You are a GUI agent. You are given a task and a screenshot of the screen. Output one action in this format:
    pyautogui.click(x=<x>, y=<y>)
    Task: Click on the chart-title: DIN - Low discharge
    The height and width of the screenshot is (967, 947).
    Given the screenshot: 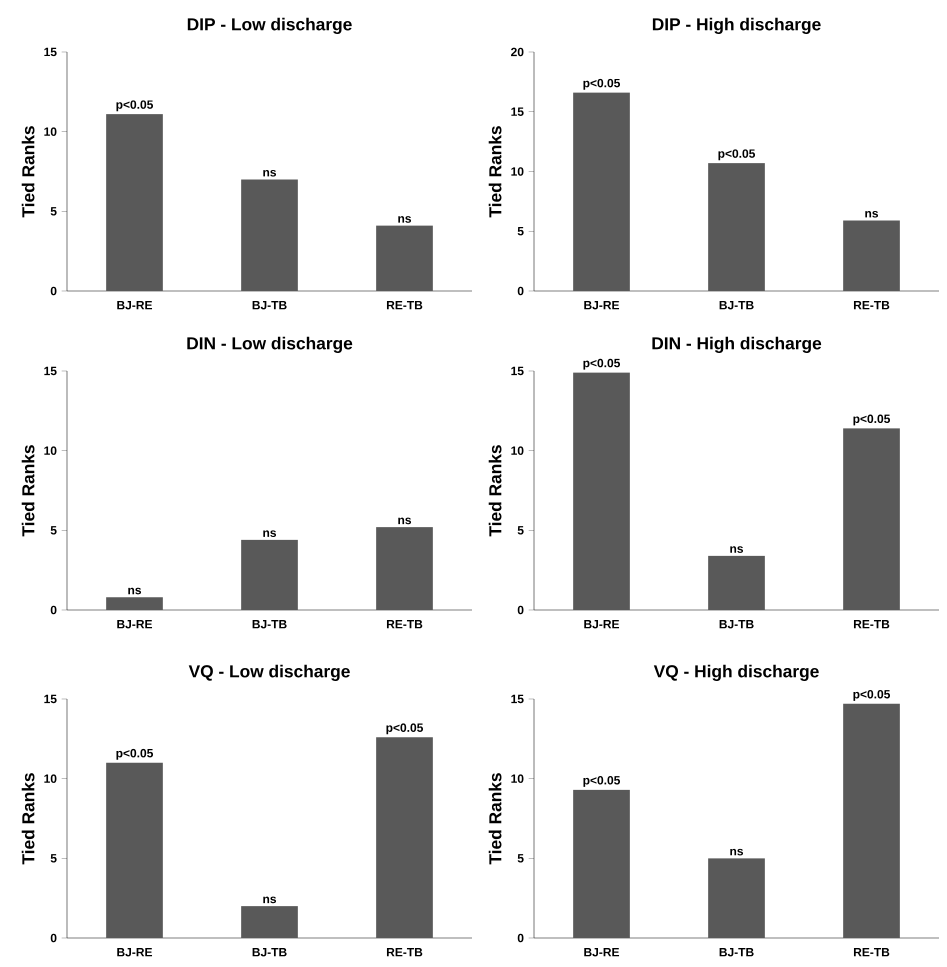 What is the action you would take?
    pyautogui.click(x=269, y=344)
    